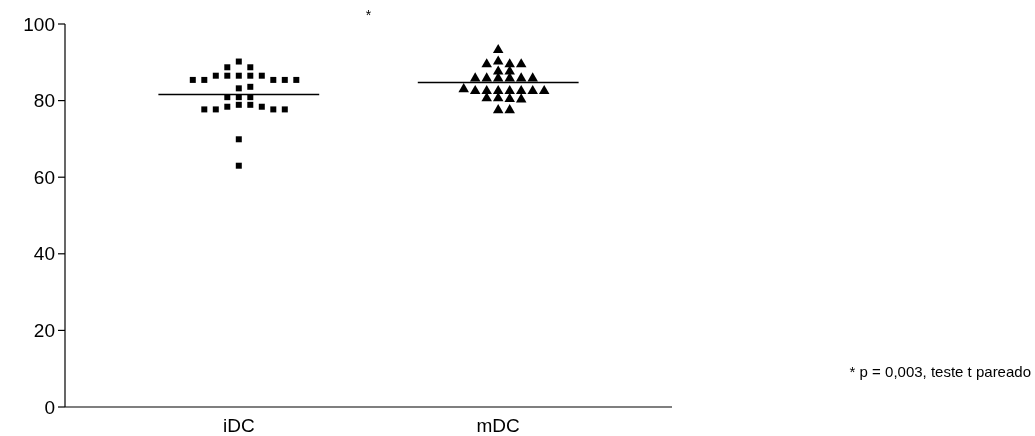  I want to click on x-tick-label: iDC, so click(238, 425).